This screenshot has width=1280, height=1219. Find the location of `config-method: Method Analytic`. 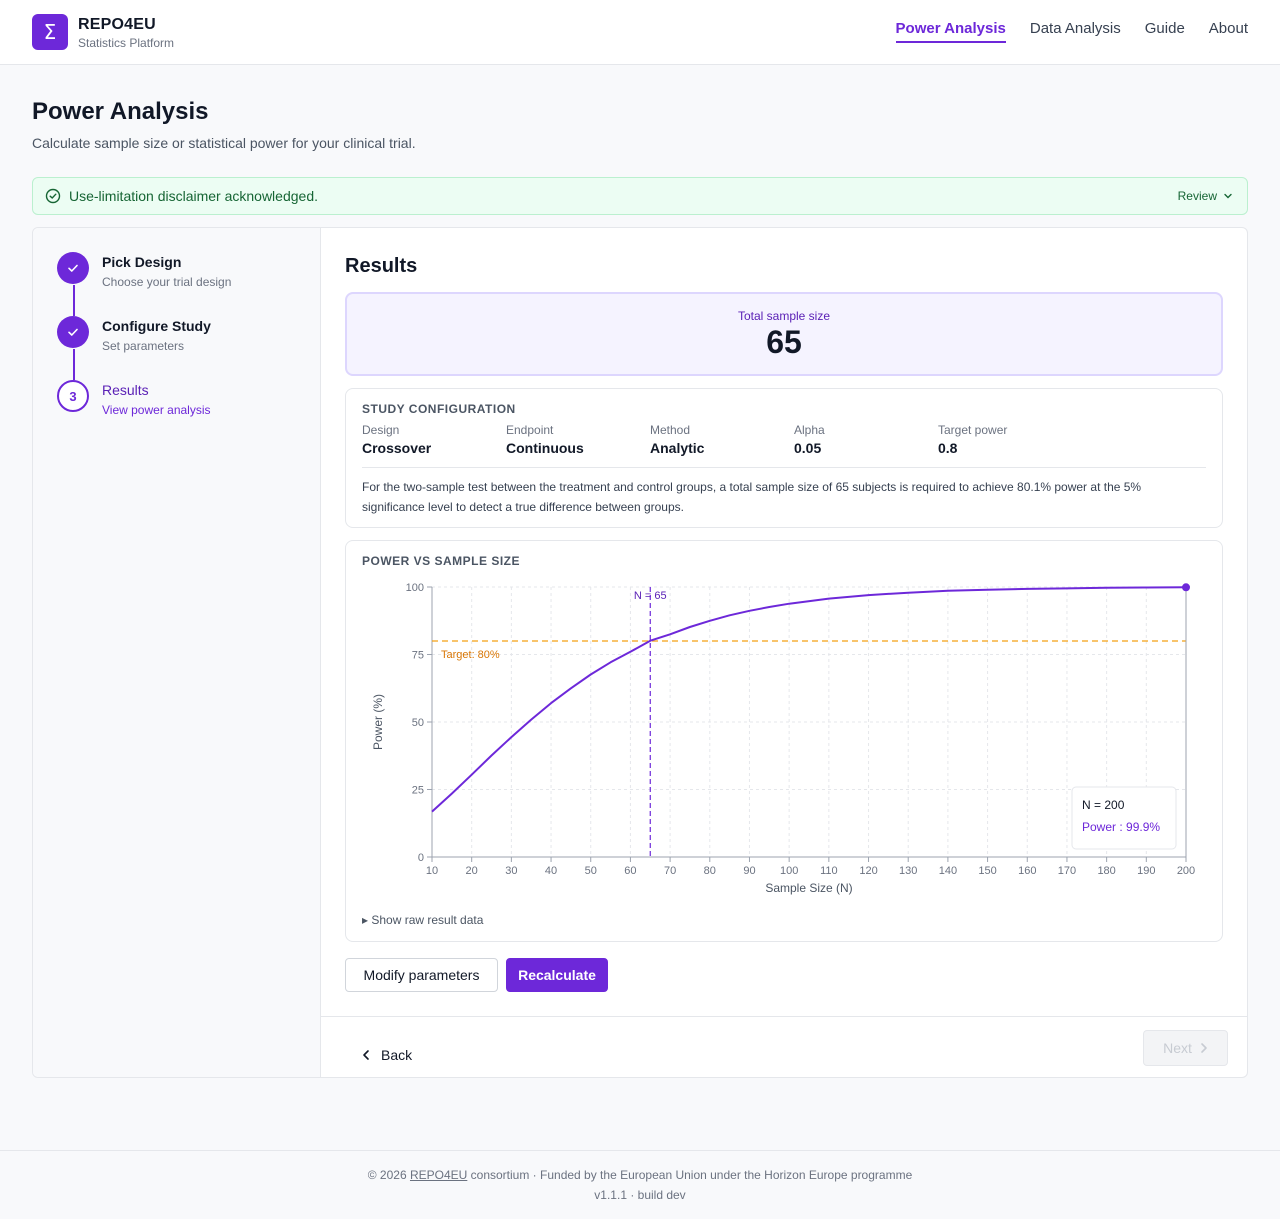

config-method: Method Analytic is located at coordinates (677, 439).